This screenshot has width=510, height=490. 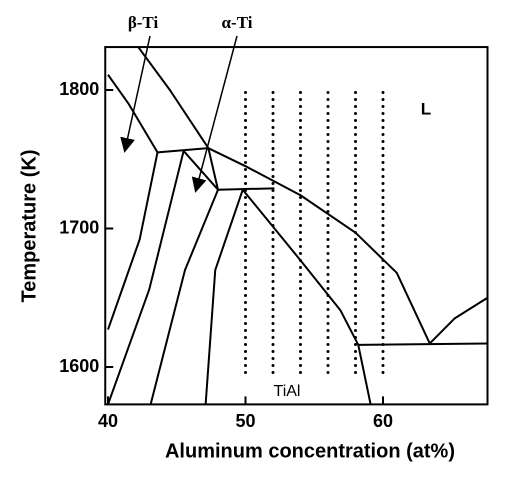 I want to click on x-tick-label: 40, so click(x=108, y=421).